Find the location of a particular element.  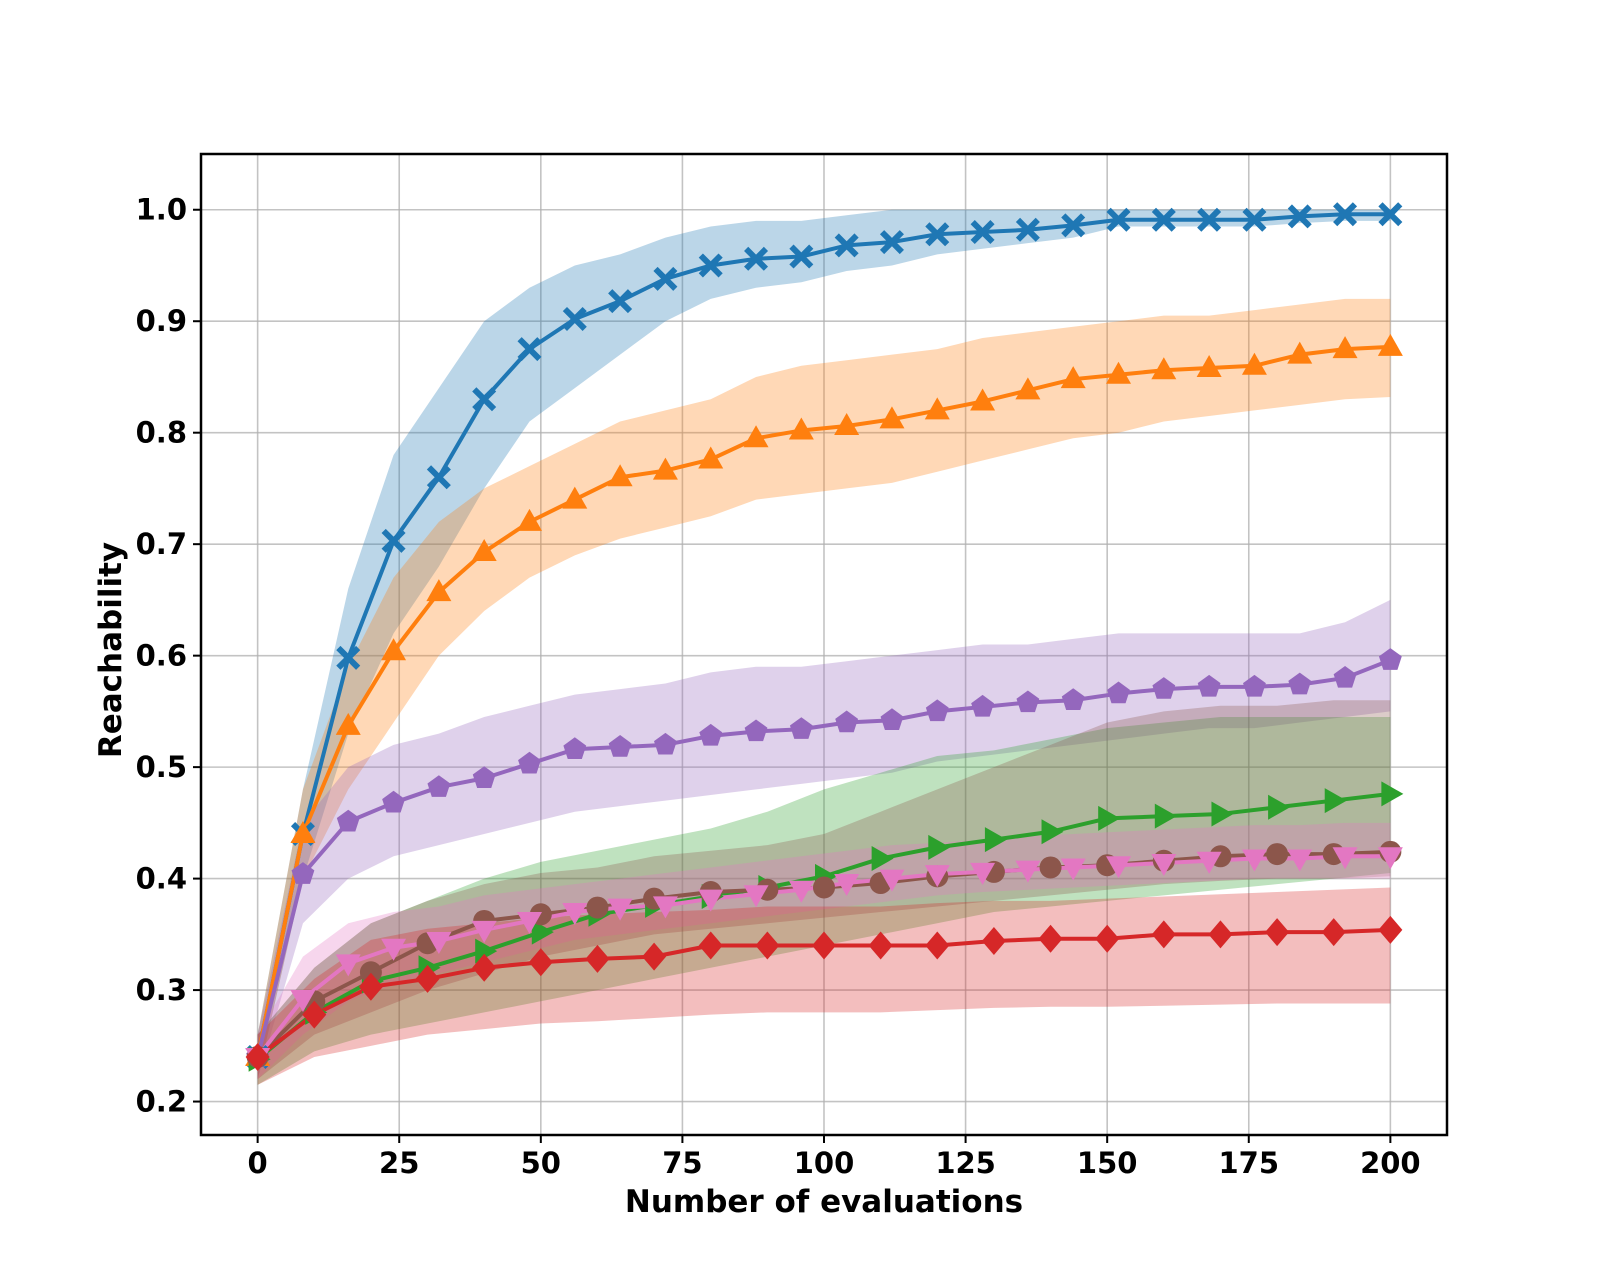

pink-triangle-down-markers is located at coordinates (824, 958).